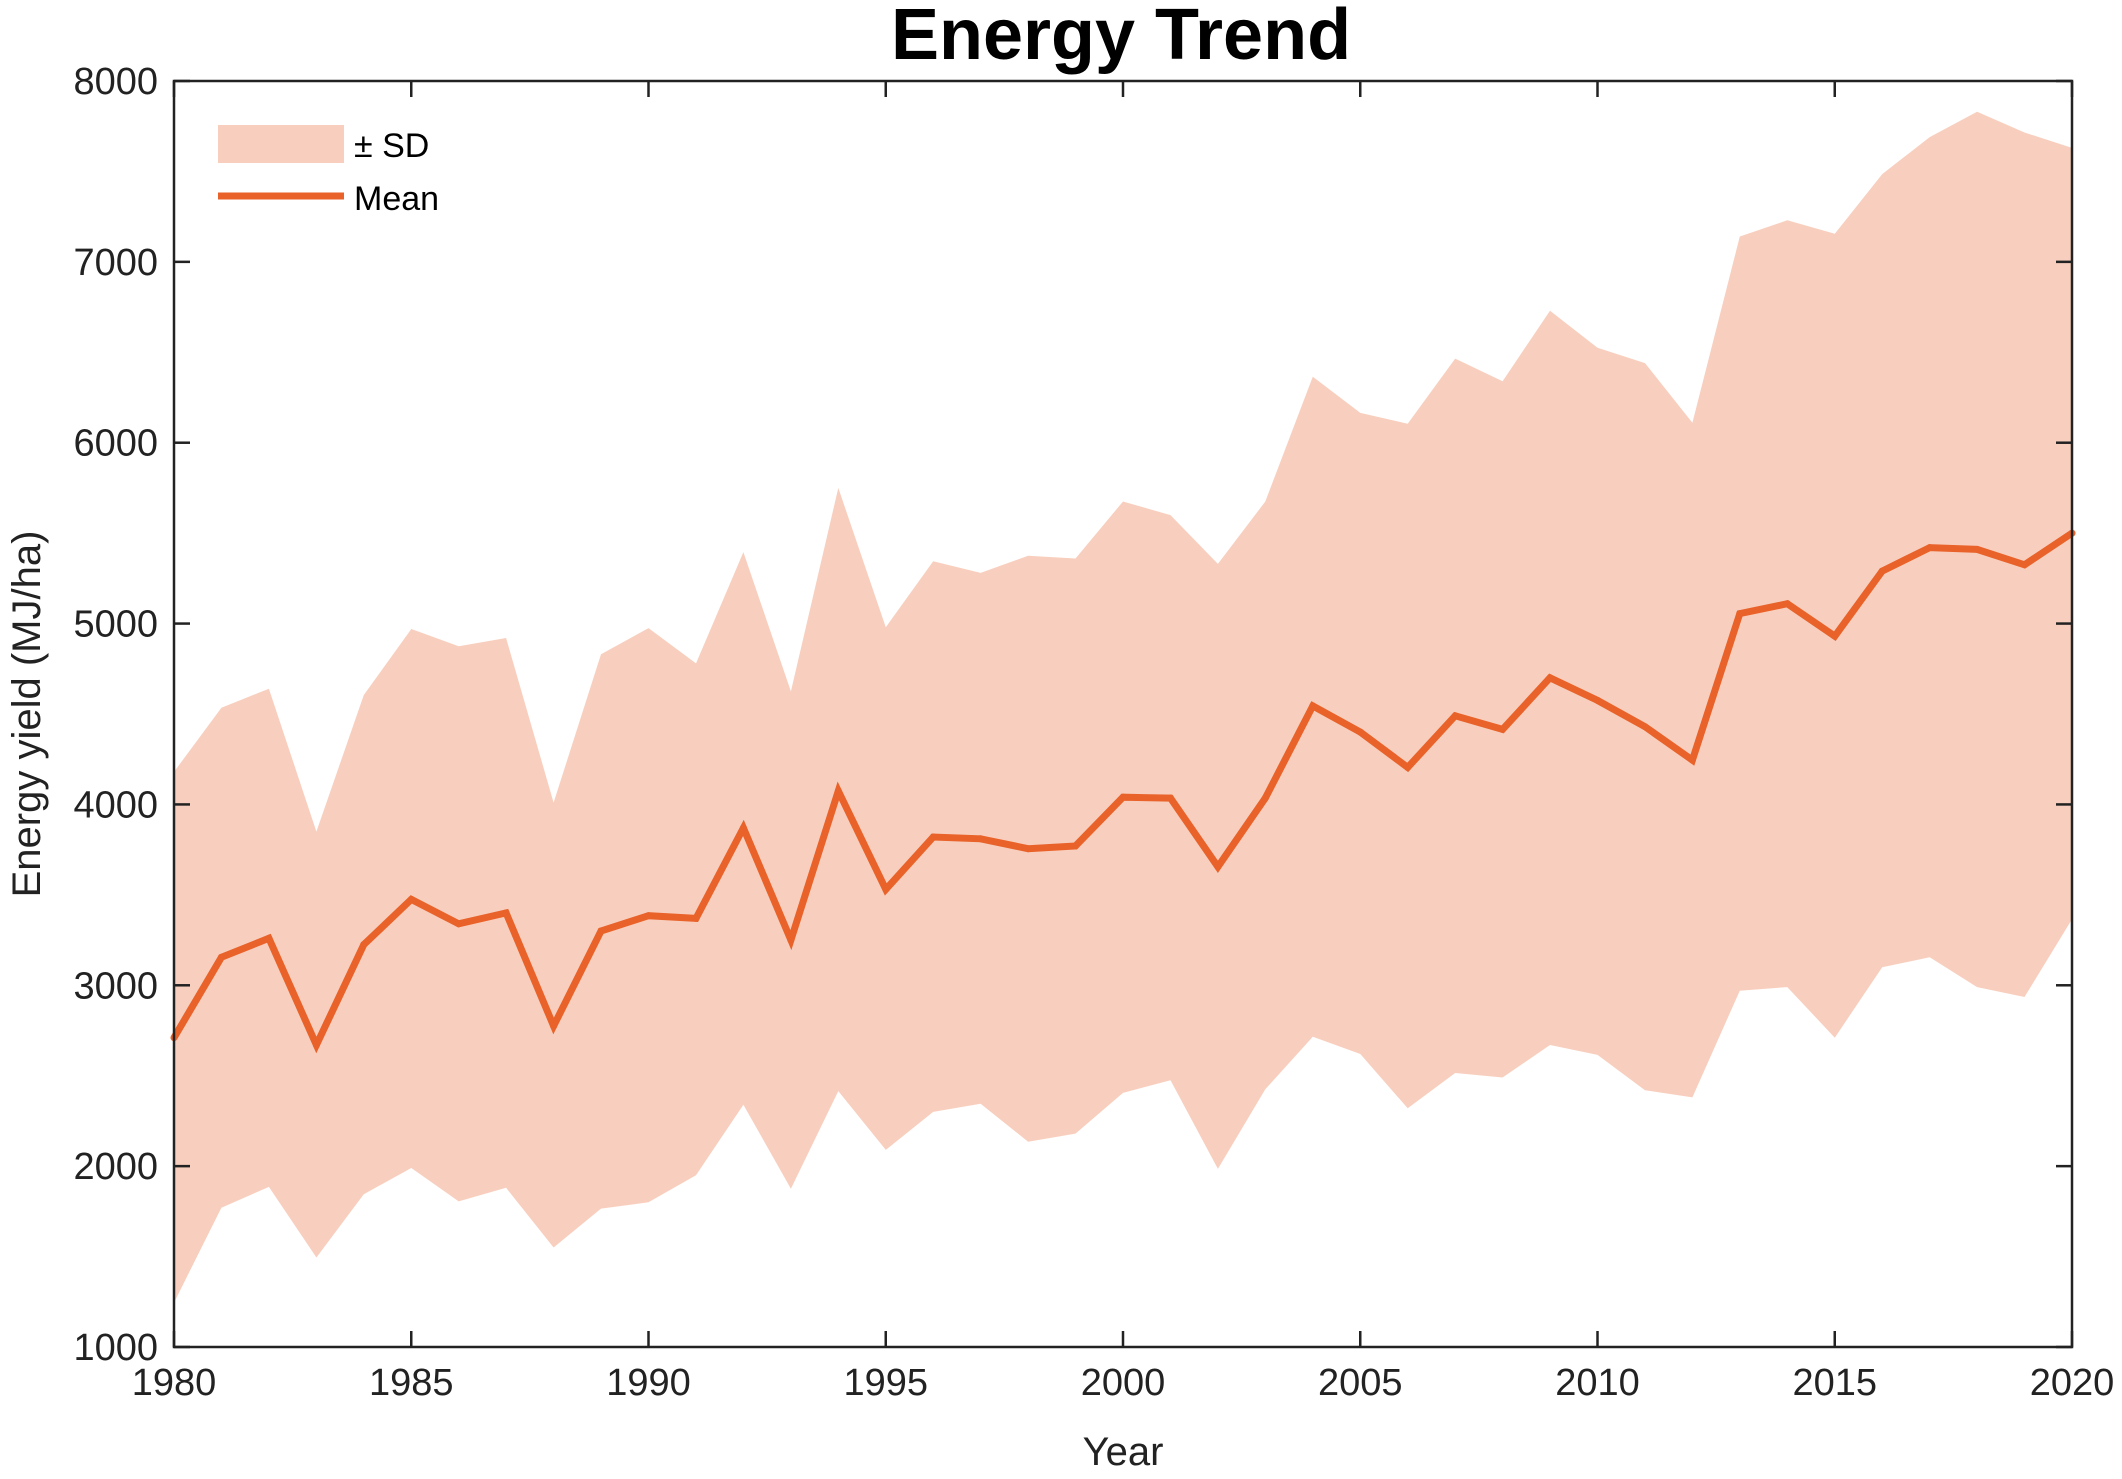 The image size is (2122, 1479). Describe the element at coordinates (886, 889) in the screenshot. I see `mean-point-1995` at that location.